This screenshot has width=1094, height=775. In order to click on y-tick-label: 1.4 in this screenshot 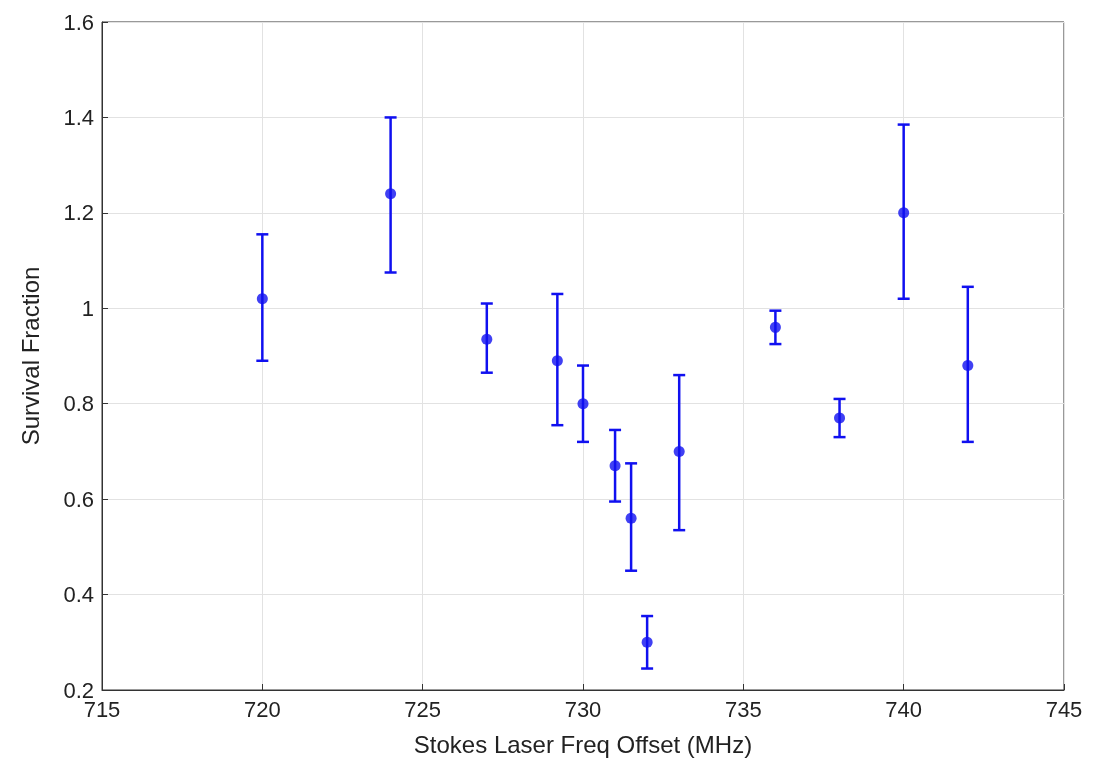, I will do `click(78, 117)`.